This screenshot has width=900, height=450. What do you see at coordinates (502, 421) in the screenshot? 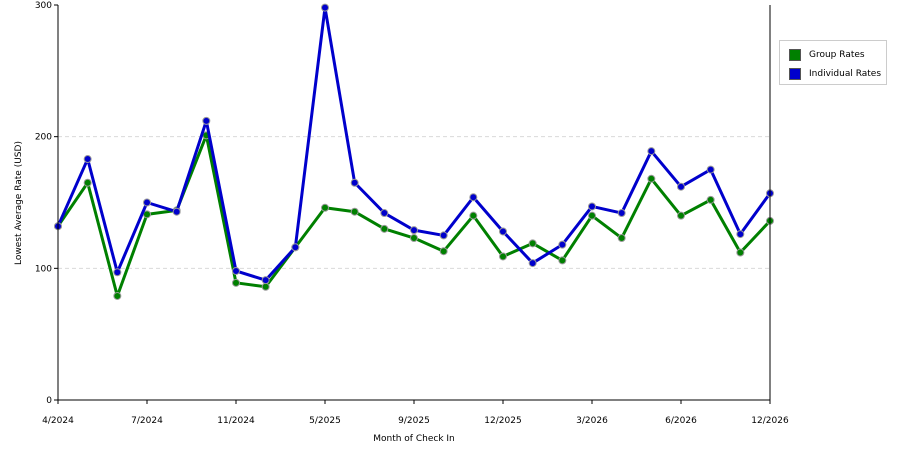
I see `x-tick-label: 12/2025` at bounding box center [502, 421].